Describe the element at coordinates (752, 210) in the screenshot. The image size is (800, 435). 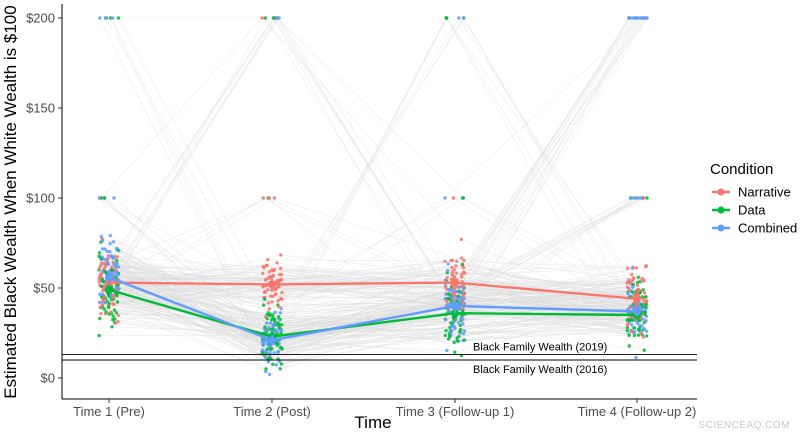
I see `legend-label: Data` at that location.